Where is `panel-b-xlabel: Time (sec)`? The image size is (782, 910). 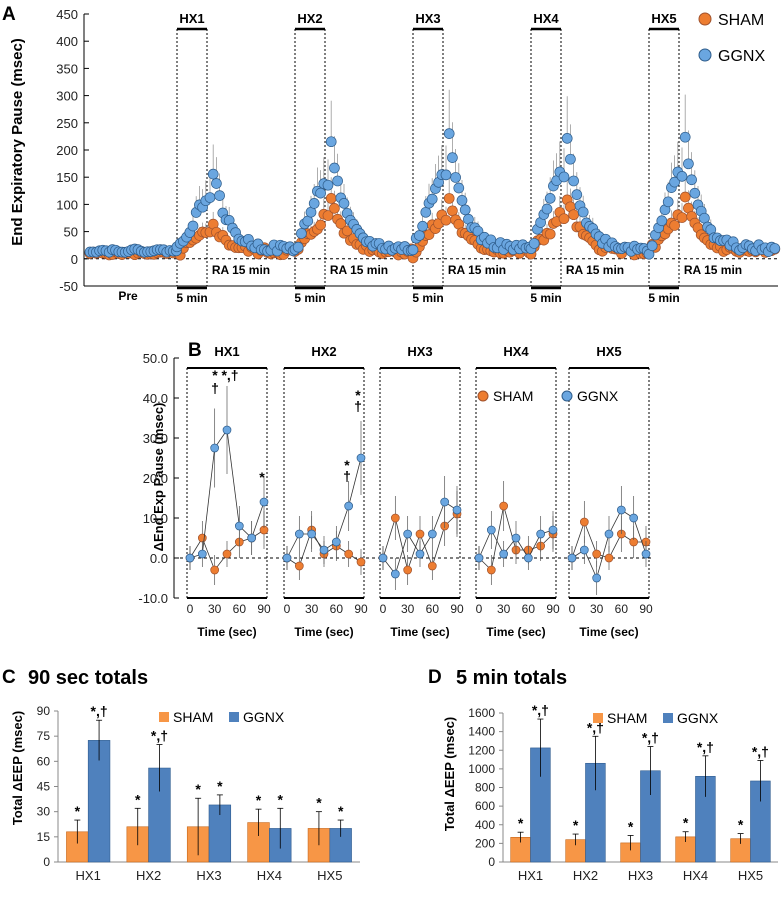 panel-b-xlabel: Time (sec) is located at coordinates (419, 632).